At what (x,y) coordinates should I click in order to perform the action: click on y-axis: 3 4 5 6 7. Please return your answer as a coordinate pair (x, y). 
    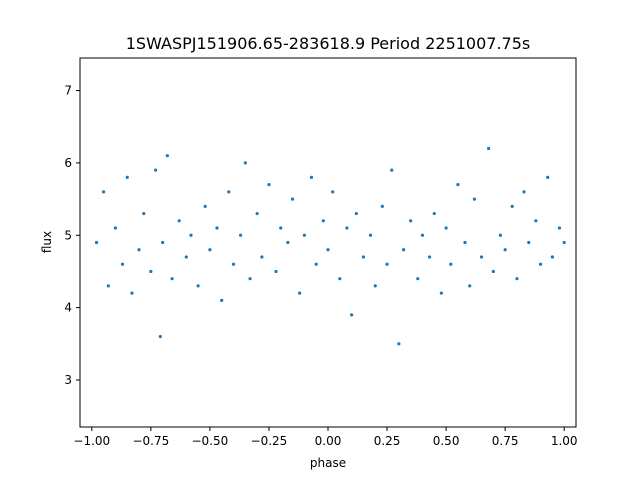
    Looking at the image, I should click on (72, 235).